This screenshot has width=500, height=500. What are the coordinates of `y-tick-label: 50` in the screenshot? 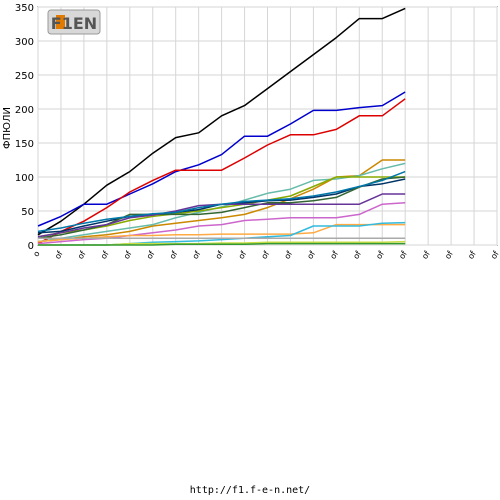 It's located at (27, 212).